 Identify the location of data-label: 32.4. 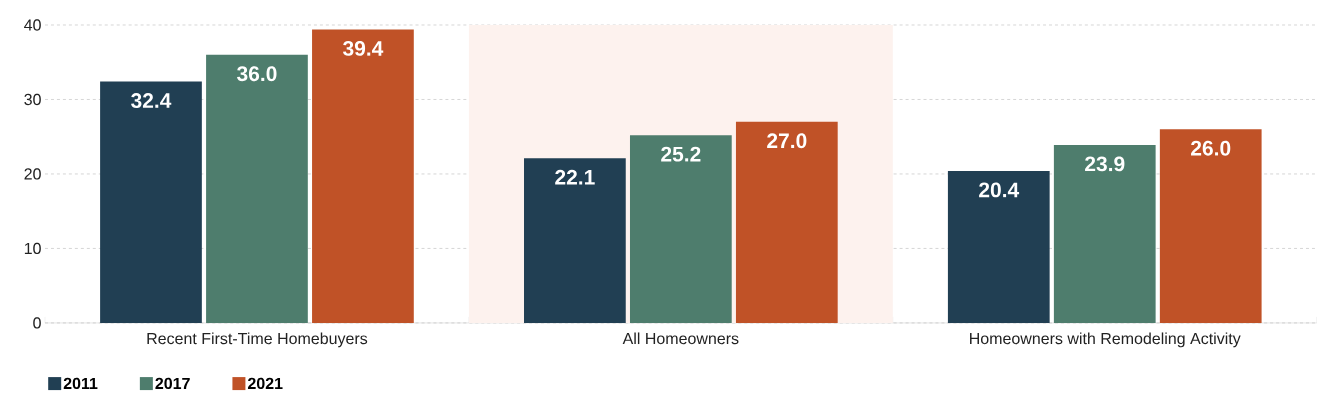
(151, 101).